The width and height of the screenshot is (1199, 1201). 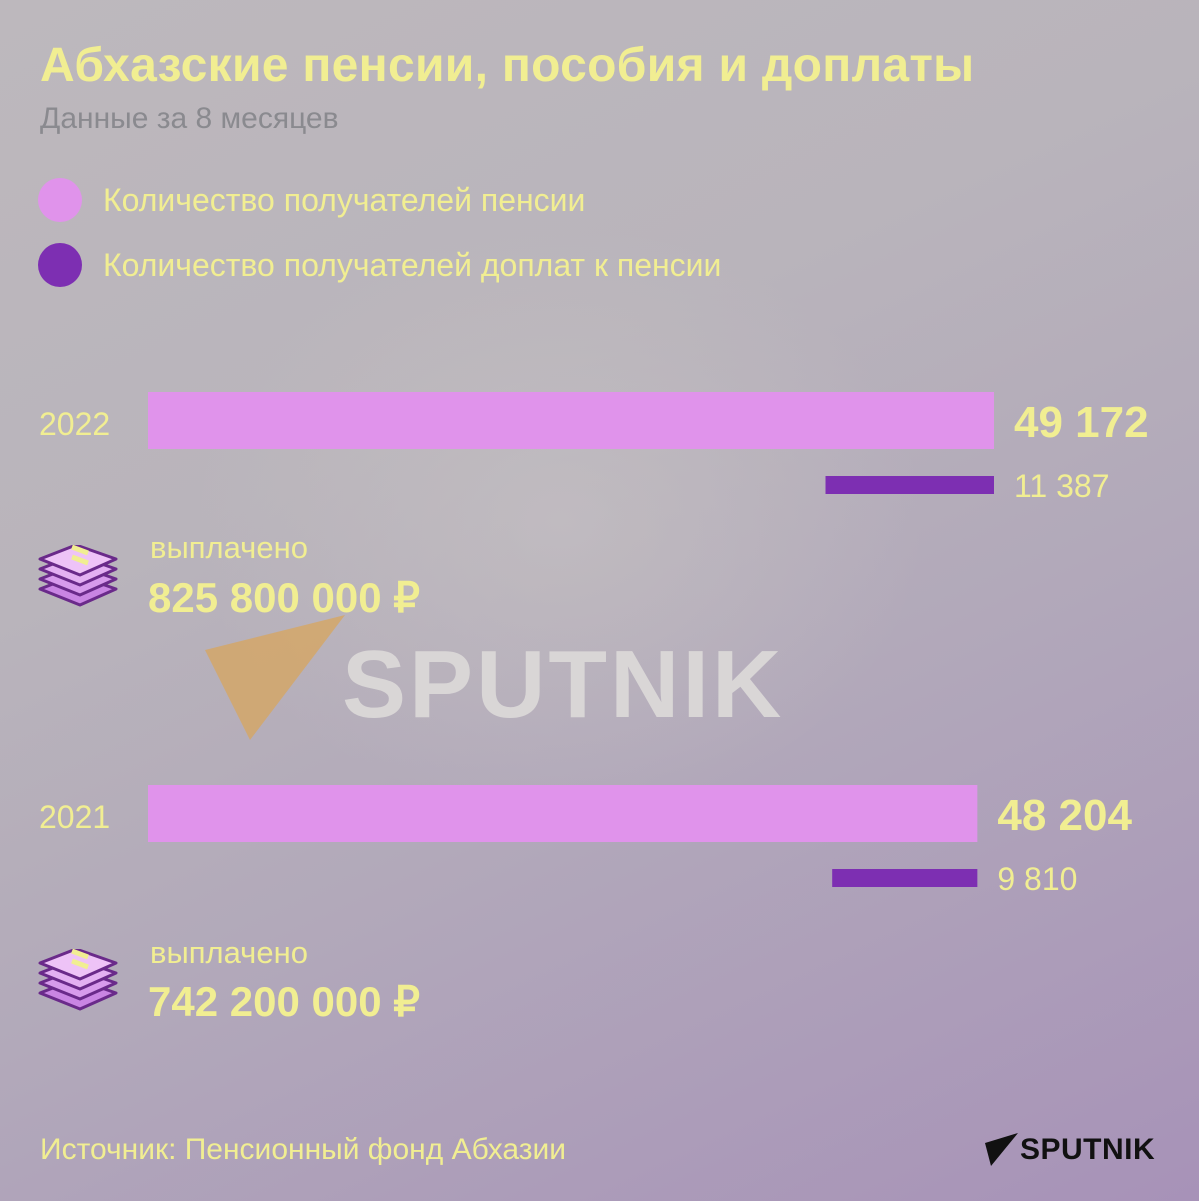 I want to click on data-label-supplement: 9 810, so click(x=1037, y=879).